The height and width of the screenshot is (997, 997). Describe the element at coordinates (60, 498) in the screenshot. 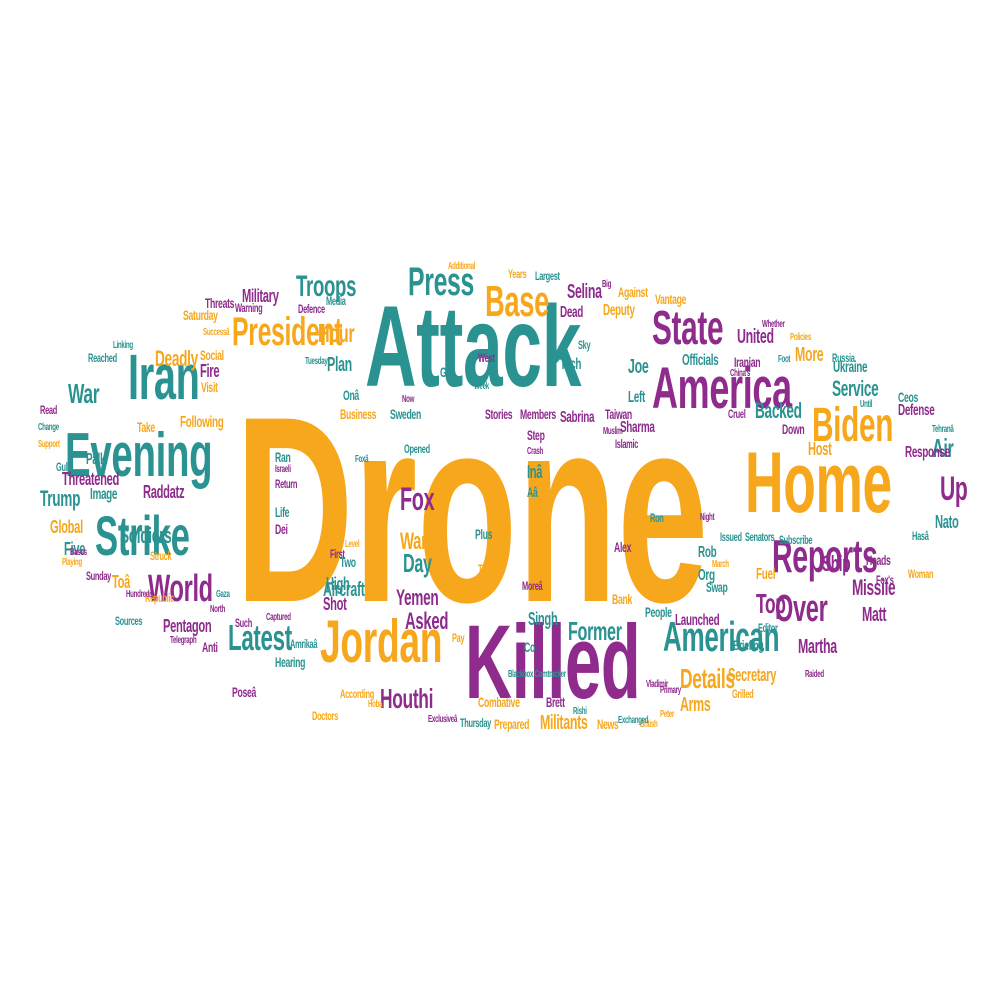

I see `word-trump: Trump` at that location.